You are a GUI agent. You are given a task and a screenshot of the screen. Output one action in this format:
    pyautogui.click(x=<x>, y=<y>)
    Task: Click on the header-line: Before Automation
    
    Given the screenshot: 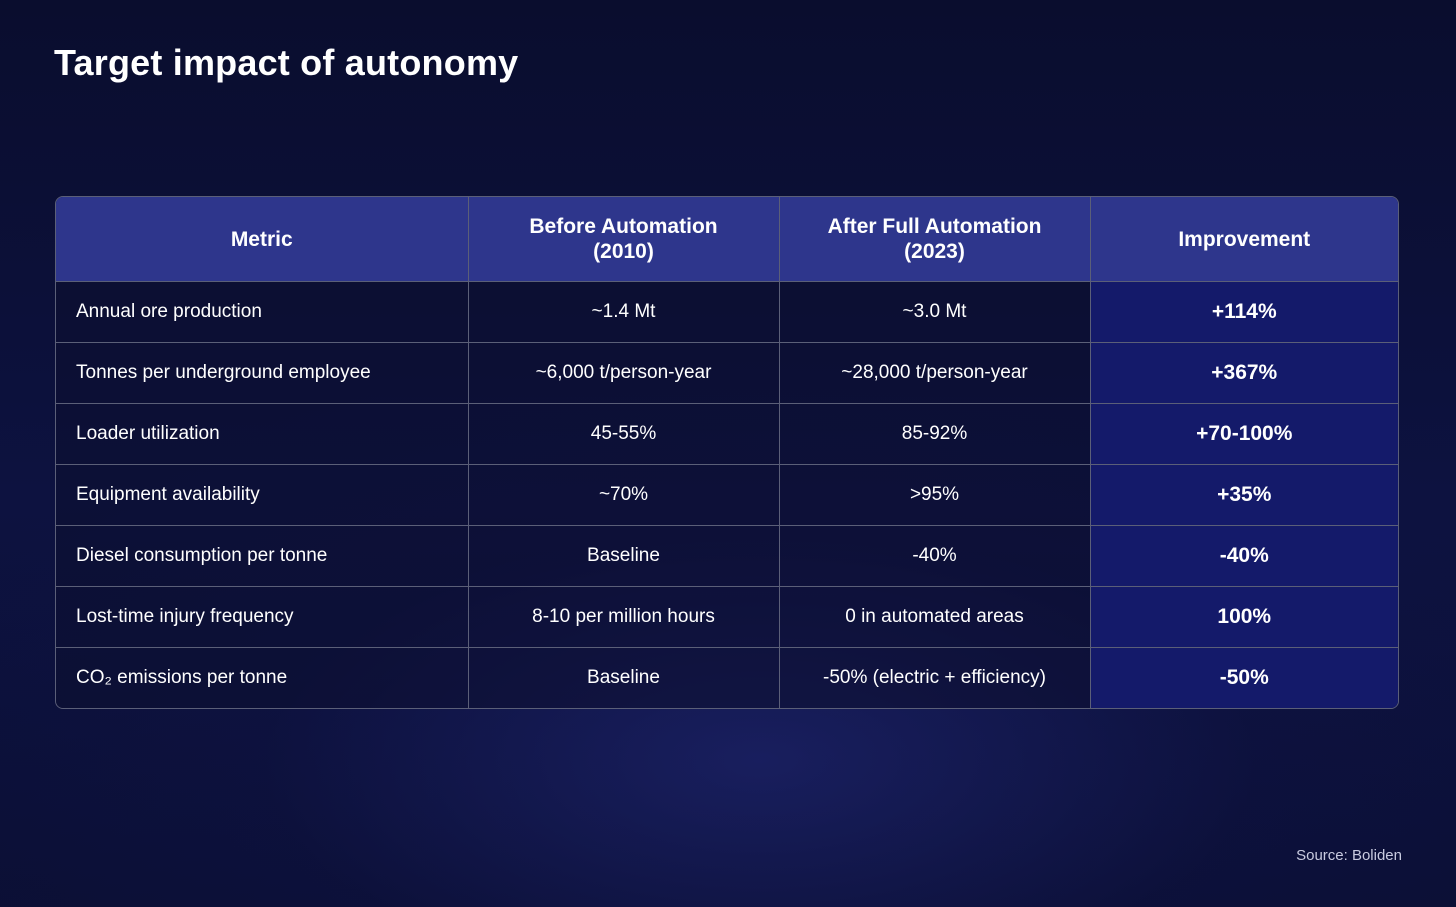 What is the action you would take?
    pyautogui.click(x=623, y=226)
    